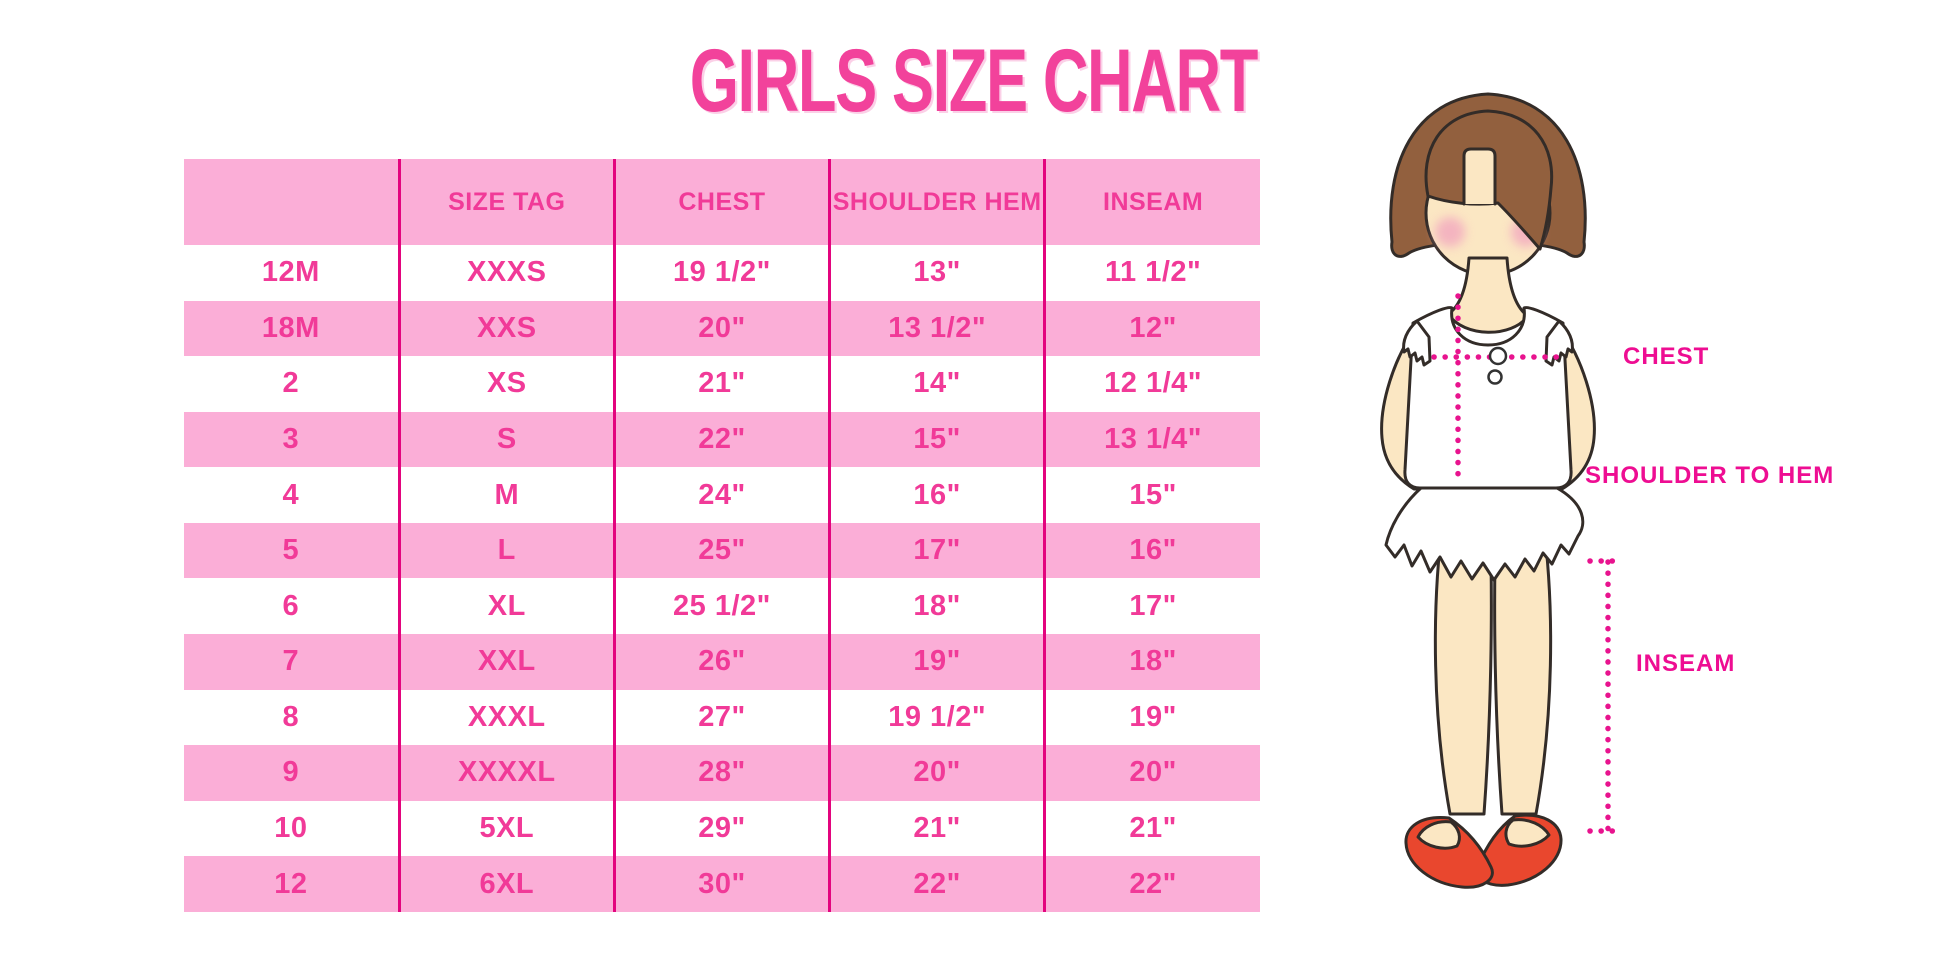  I want to click on table-cell: 6XL, so click(507, 884).